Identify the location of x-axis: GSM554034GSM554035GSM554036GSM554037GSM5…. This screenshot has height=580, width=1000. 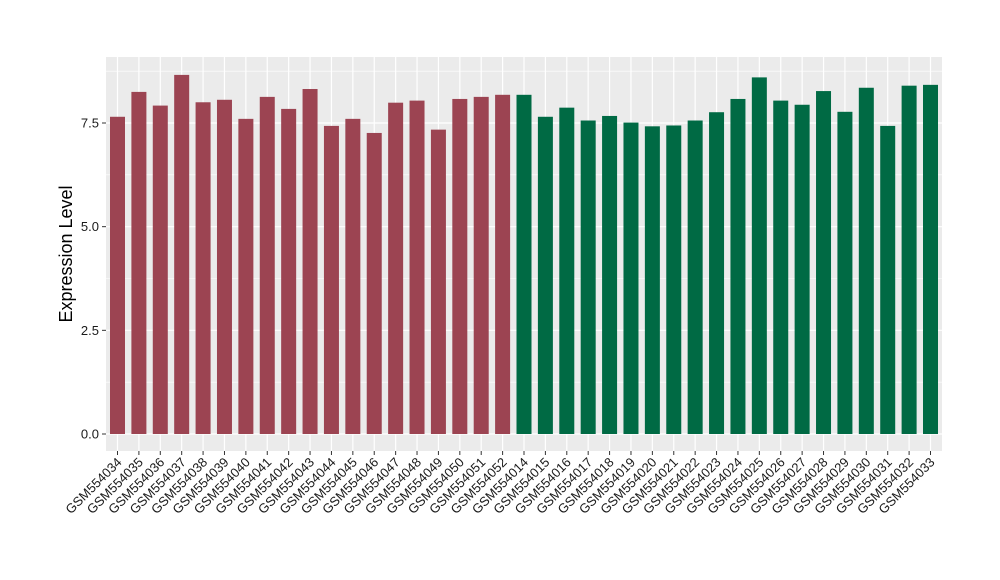
(500, 484).